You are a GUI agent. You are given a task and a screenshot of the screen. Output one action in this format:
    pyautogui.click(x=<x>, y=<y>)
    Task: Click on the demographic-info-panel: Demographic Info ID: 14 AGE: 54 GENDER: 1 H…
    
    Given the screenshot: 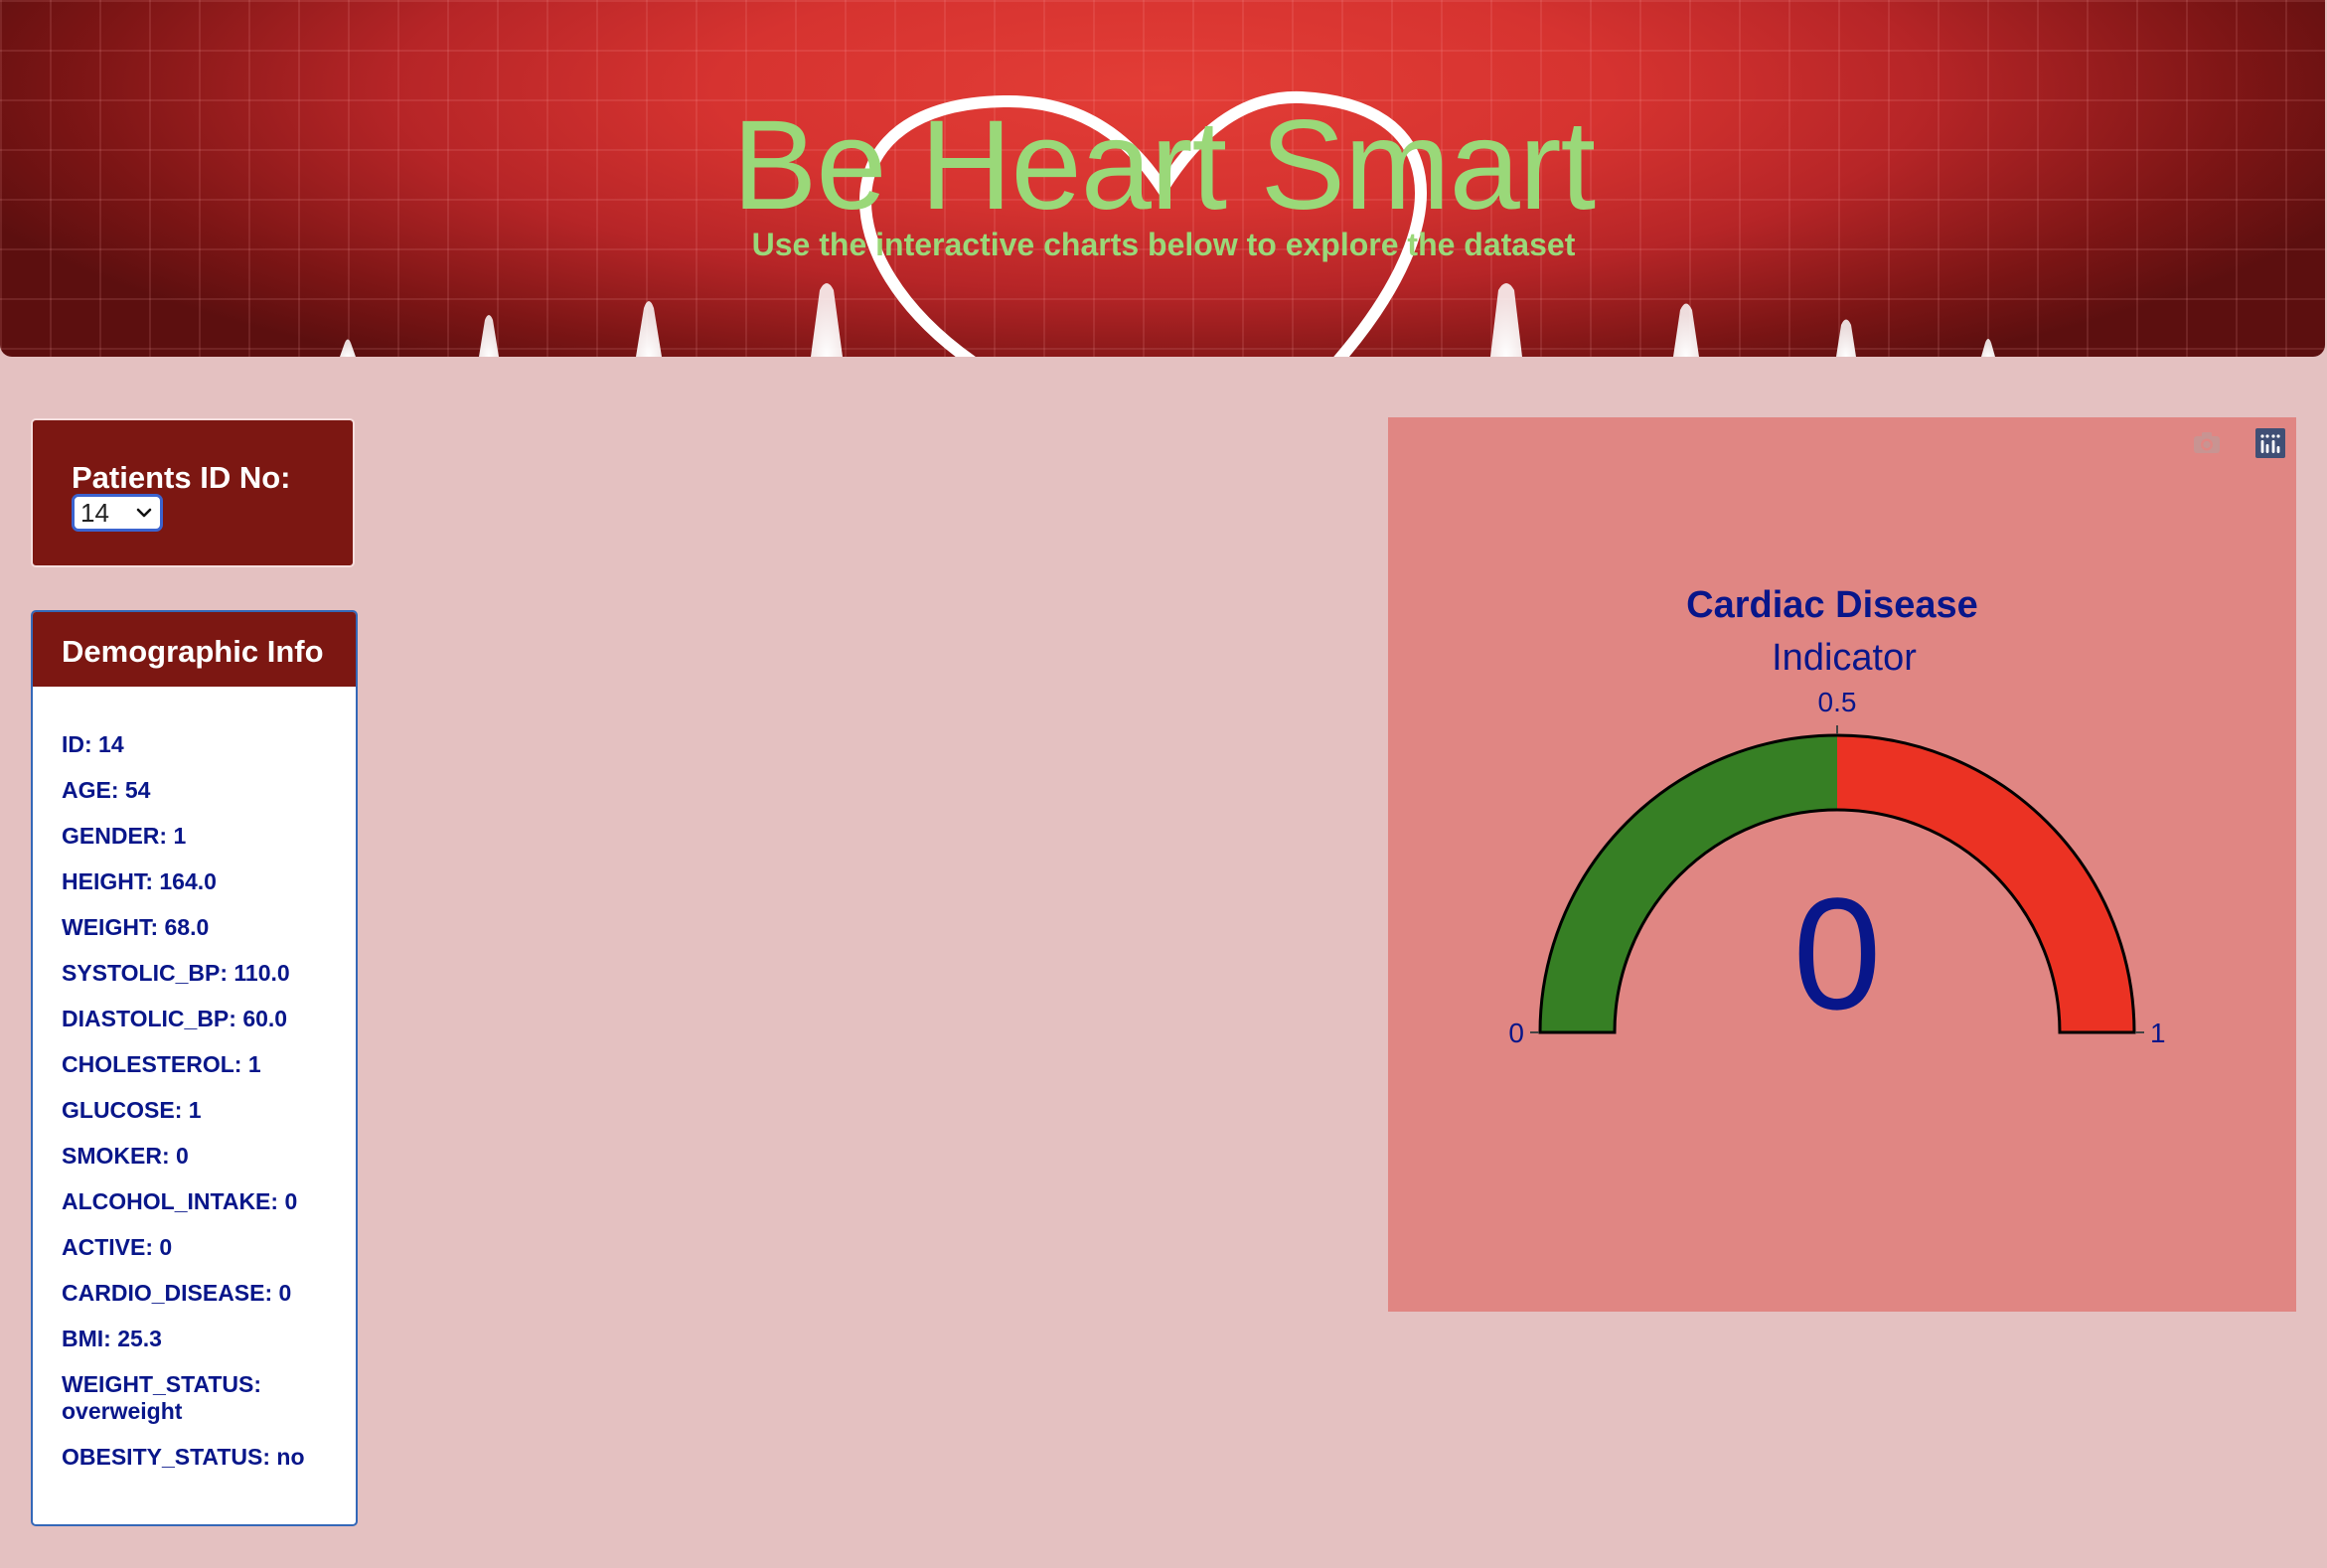 What is the action you would take?
    pyautogui.click(x=194, y=1068)
    